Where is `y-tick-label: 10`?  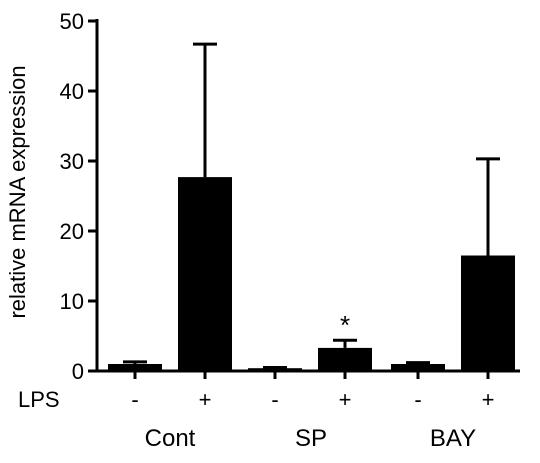 y-tick-label: 10 is located at coordinates (72, 301).